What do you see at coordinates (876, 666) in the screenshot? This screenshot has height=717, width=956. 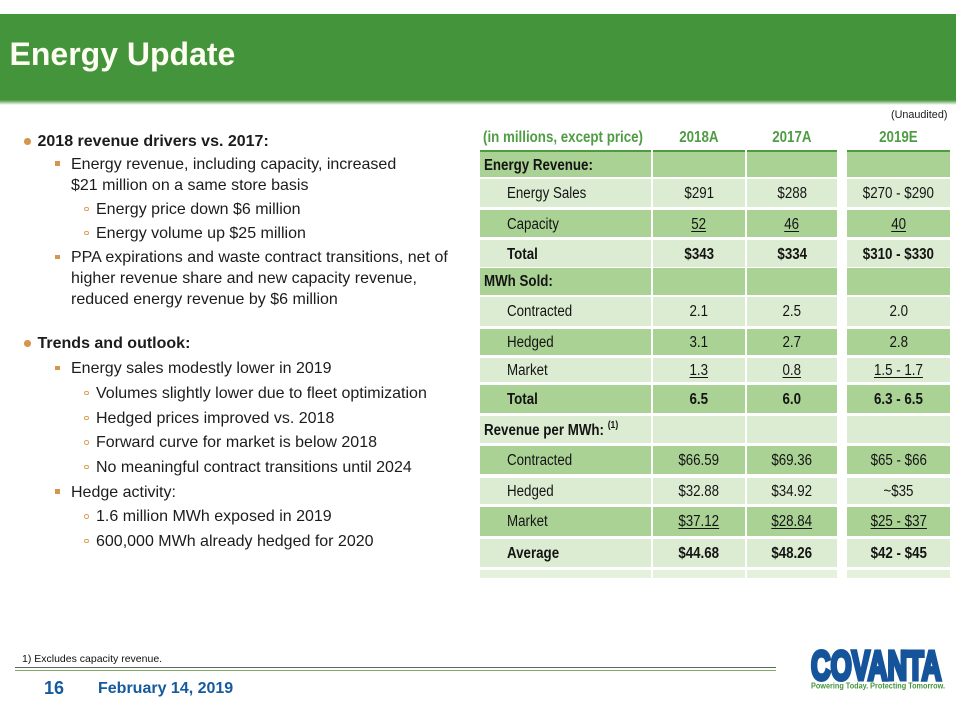 I see `svg-text: COVANTA` at bounding box center [876, 666].